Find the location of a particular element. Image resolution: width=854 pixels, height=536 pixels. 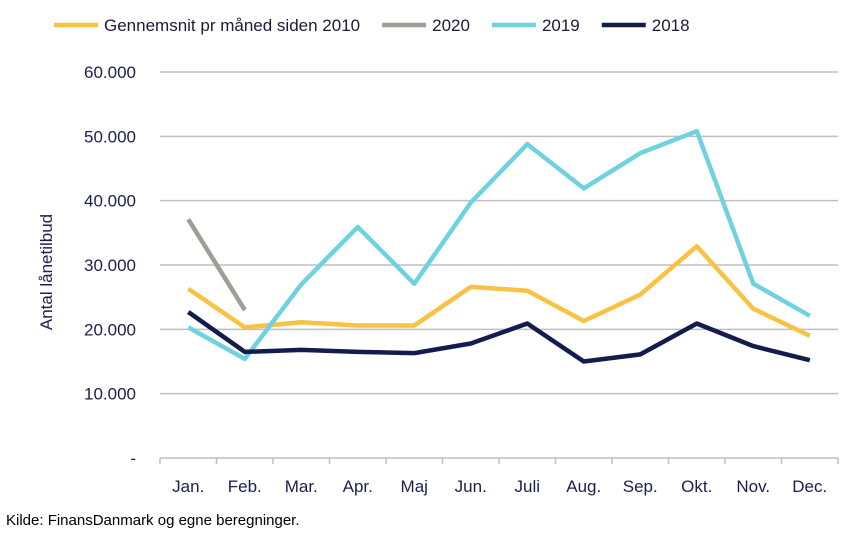

y-tick-label: 20.000 is located at coordinates (110, 329).